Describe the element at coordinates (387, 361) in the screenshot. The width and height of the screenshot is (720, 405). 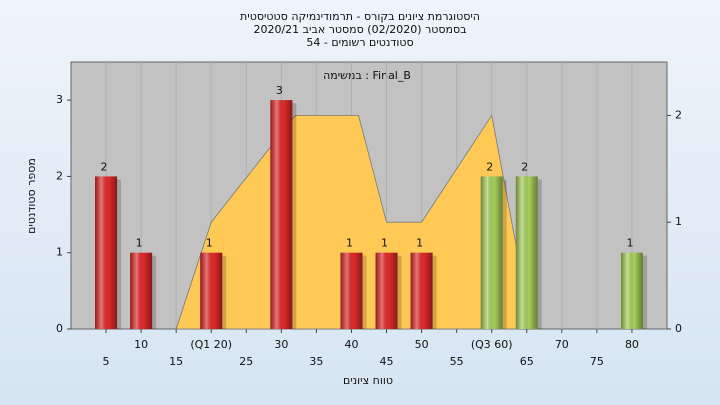
I see `x-tick-label: 45` at that location.